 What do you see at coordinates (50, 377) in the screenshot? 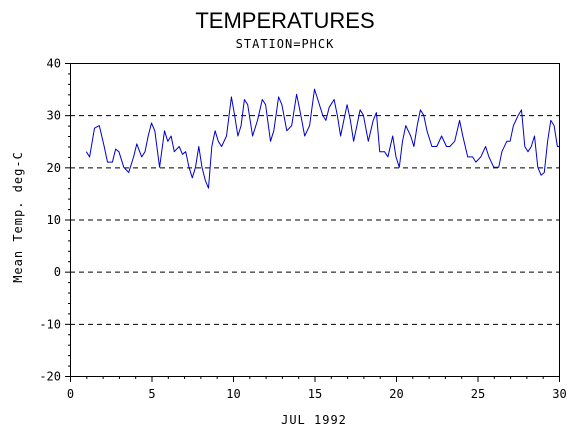
I see `y-tick-label: -20` at bounding box center [50, 377].